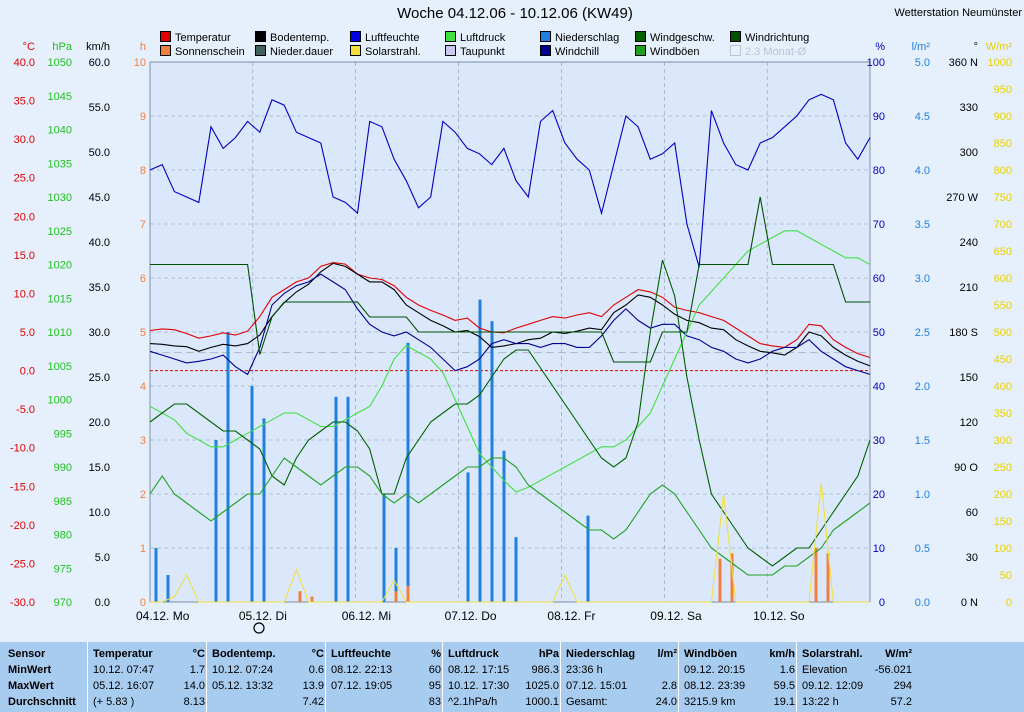  Describe the element at coordinates (114, 702) in the screenshot. I see `stats-row-date: (+ 5.83 )` at that location.